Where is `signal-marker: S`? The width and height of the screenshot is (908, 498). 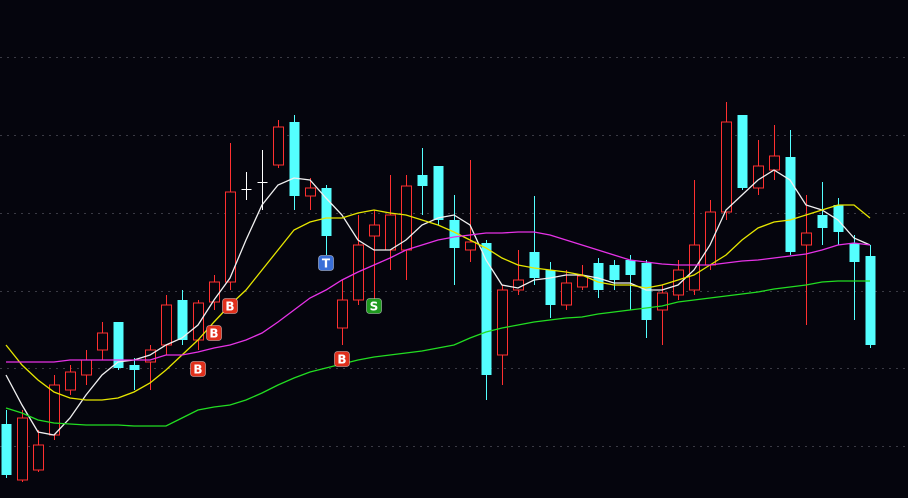
signal-marker: S is located at coordinates (374, 306).